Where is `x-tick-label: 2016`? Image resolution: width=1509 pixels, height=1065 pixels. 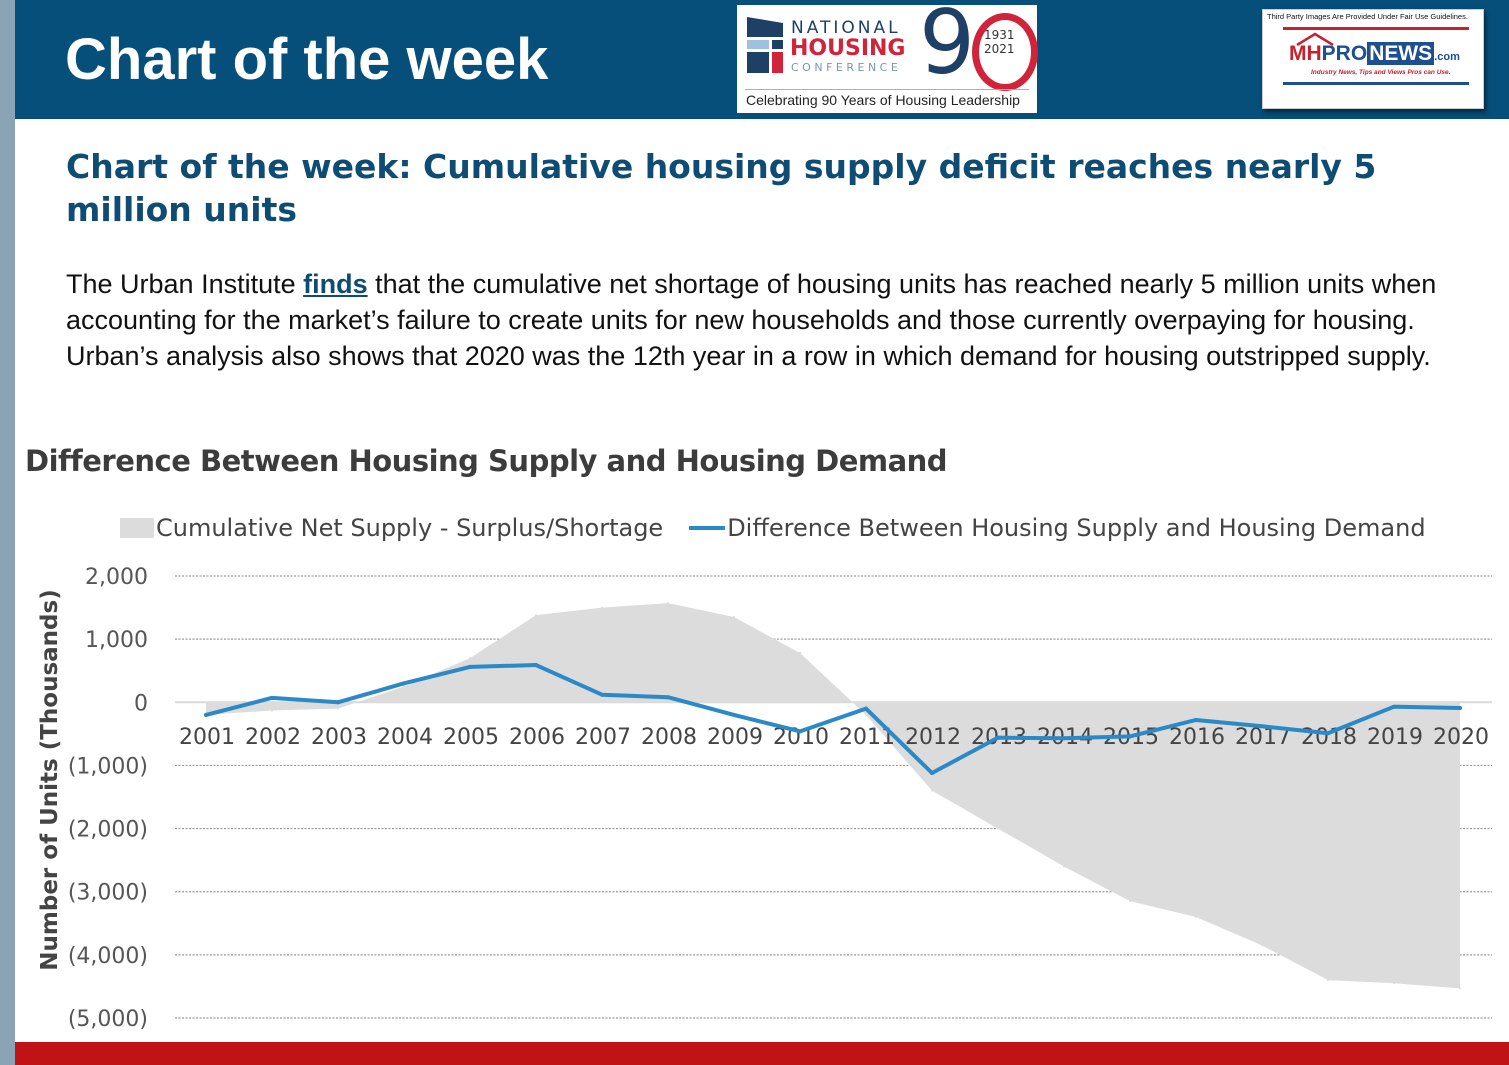
x-tick-label: 2016 is located at coordinates (1197, 737).